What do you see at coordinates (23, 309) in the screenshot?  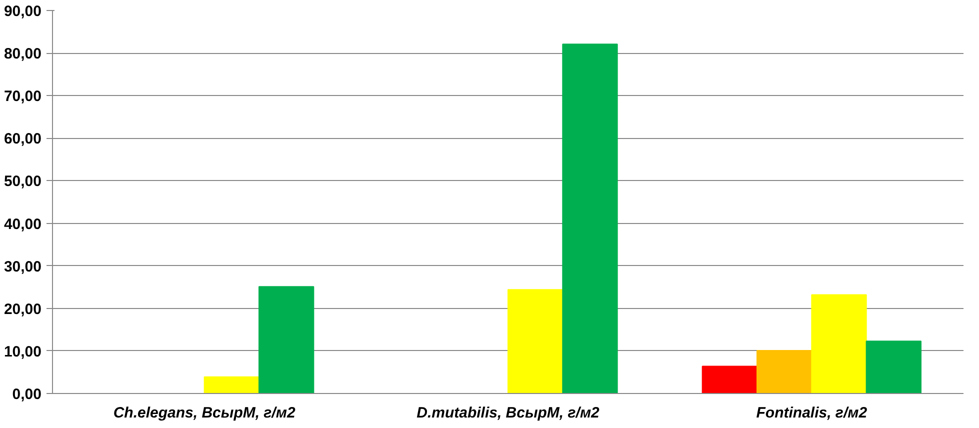 I see `y-tick-label: 20,00` at bounding box center [23, 309].